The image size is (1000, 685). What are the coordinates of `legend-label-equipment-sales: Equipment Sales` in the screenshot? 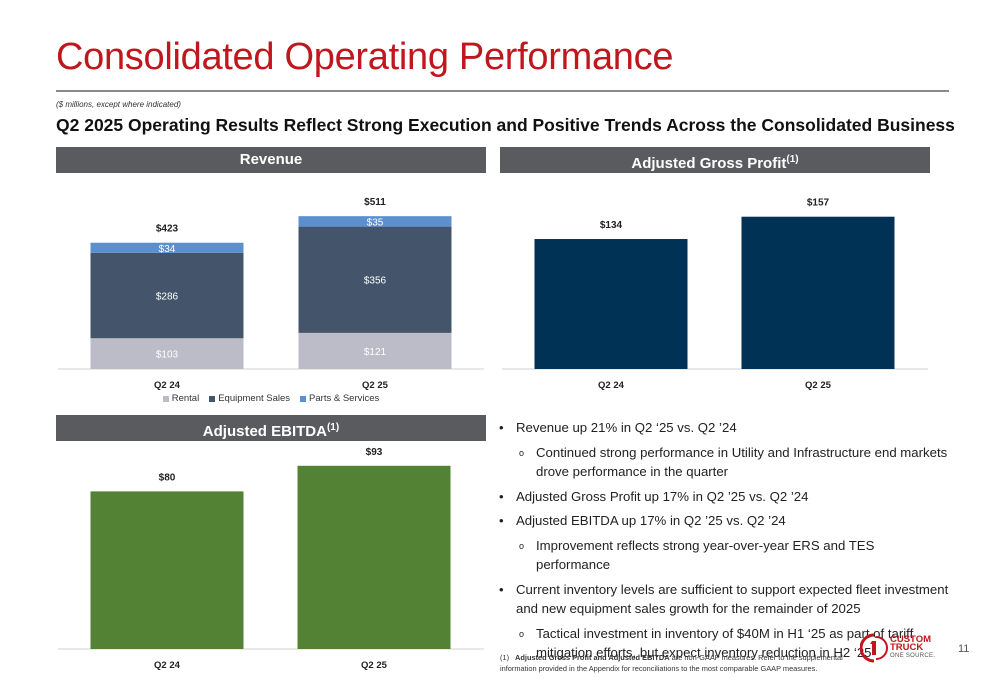 It's located at (254, 398).